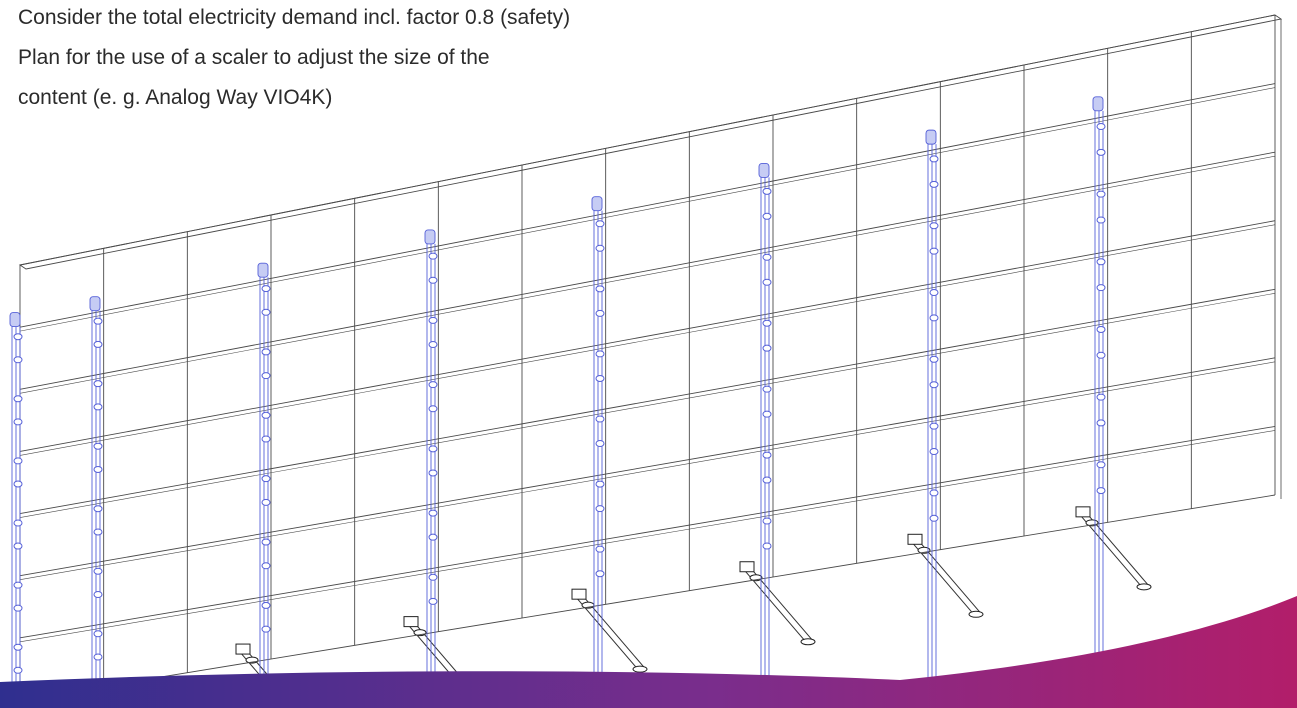 This screenshot has height=708, width=1297. I want to click on support-foot, so click(472, 697).